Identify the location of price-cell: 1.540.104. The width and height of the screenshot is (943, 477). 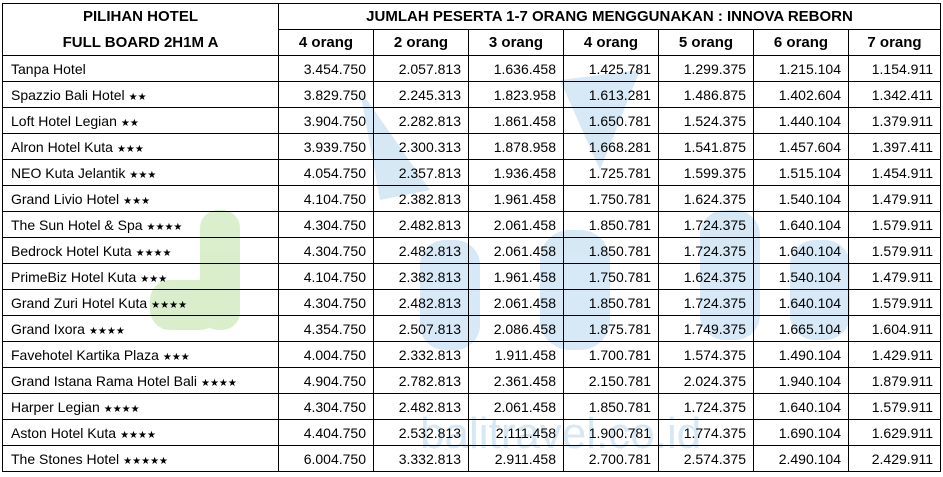
(801, 198).